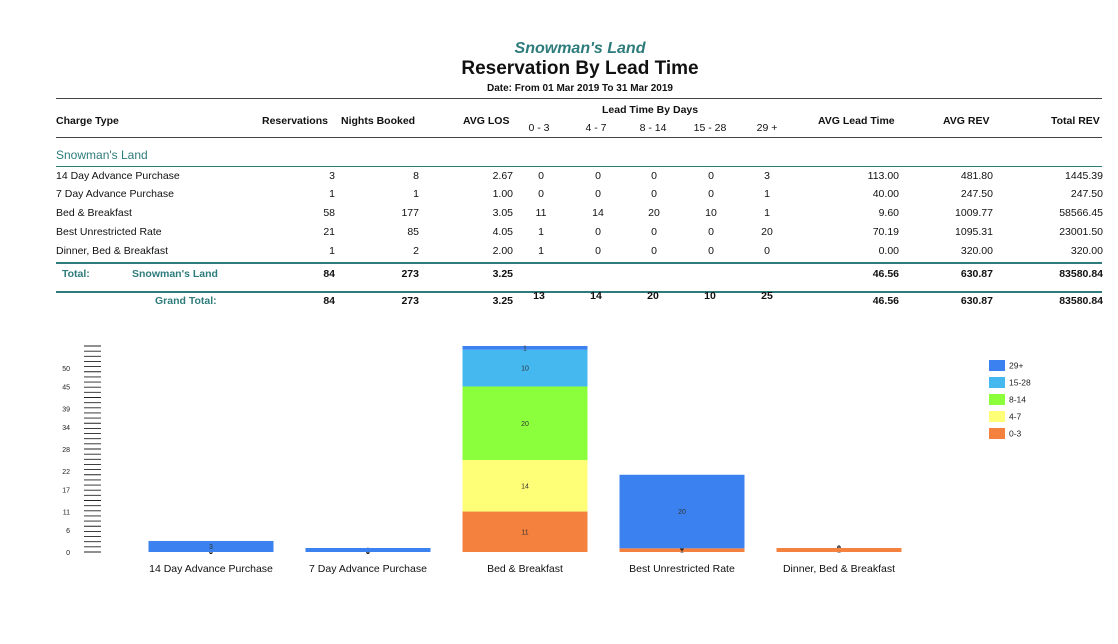  Describe the element at coordinates (1020, 383) in the screenshot. I see `legend-label: 15-28` at that location.